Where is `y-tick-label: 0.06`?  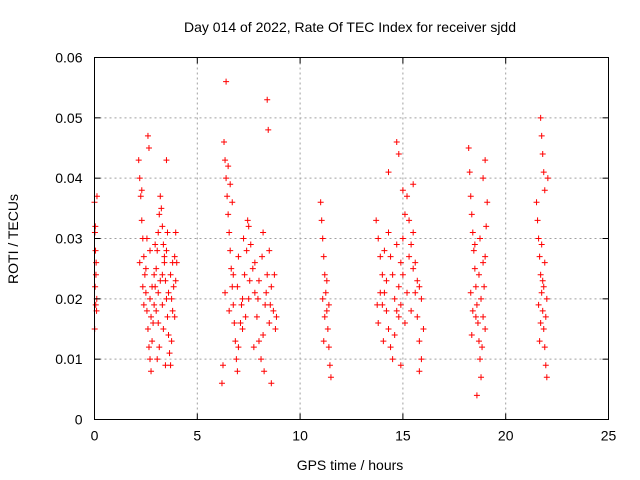 y-tick-label: 0.06 is located at coordinates (68, 58).